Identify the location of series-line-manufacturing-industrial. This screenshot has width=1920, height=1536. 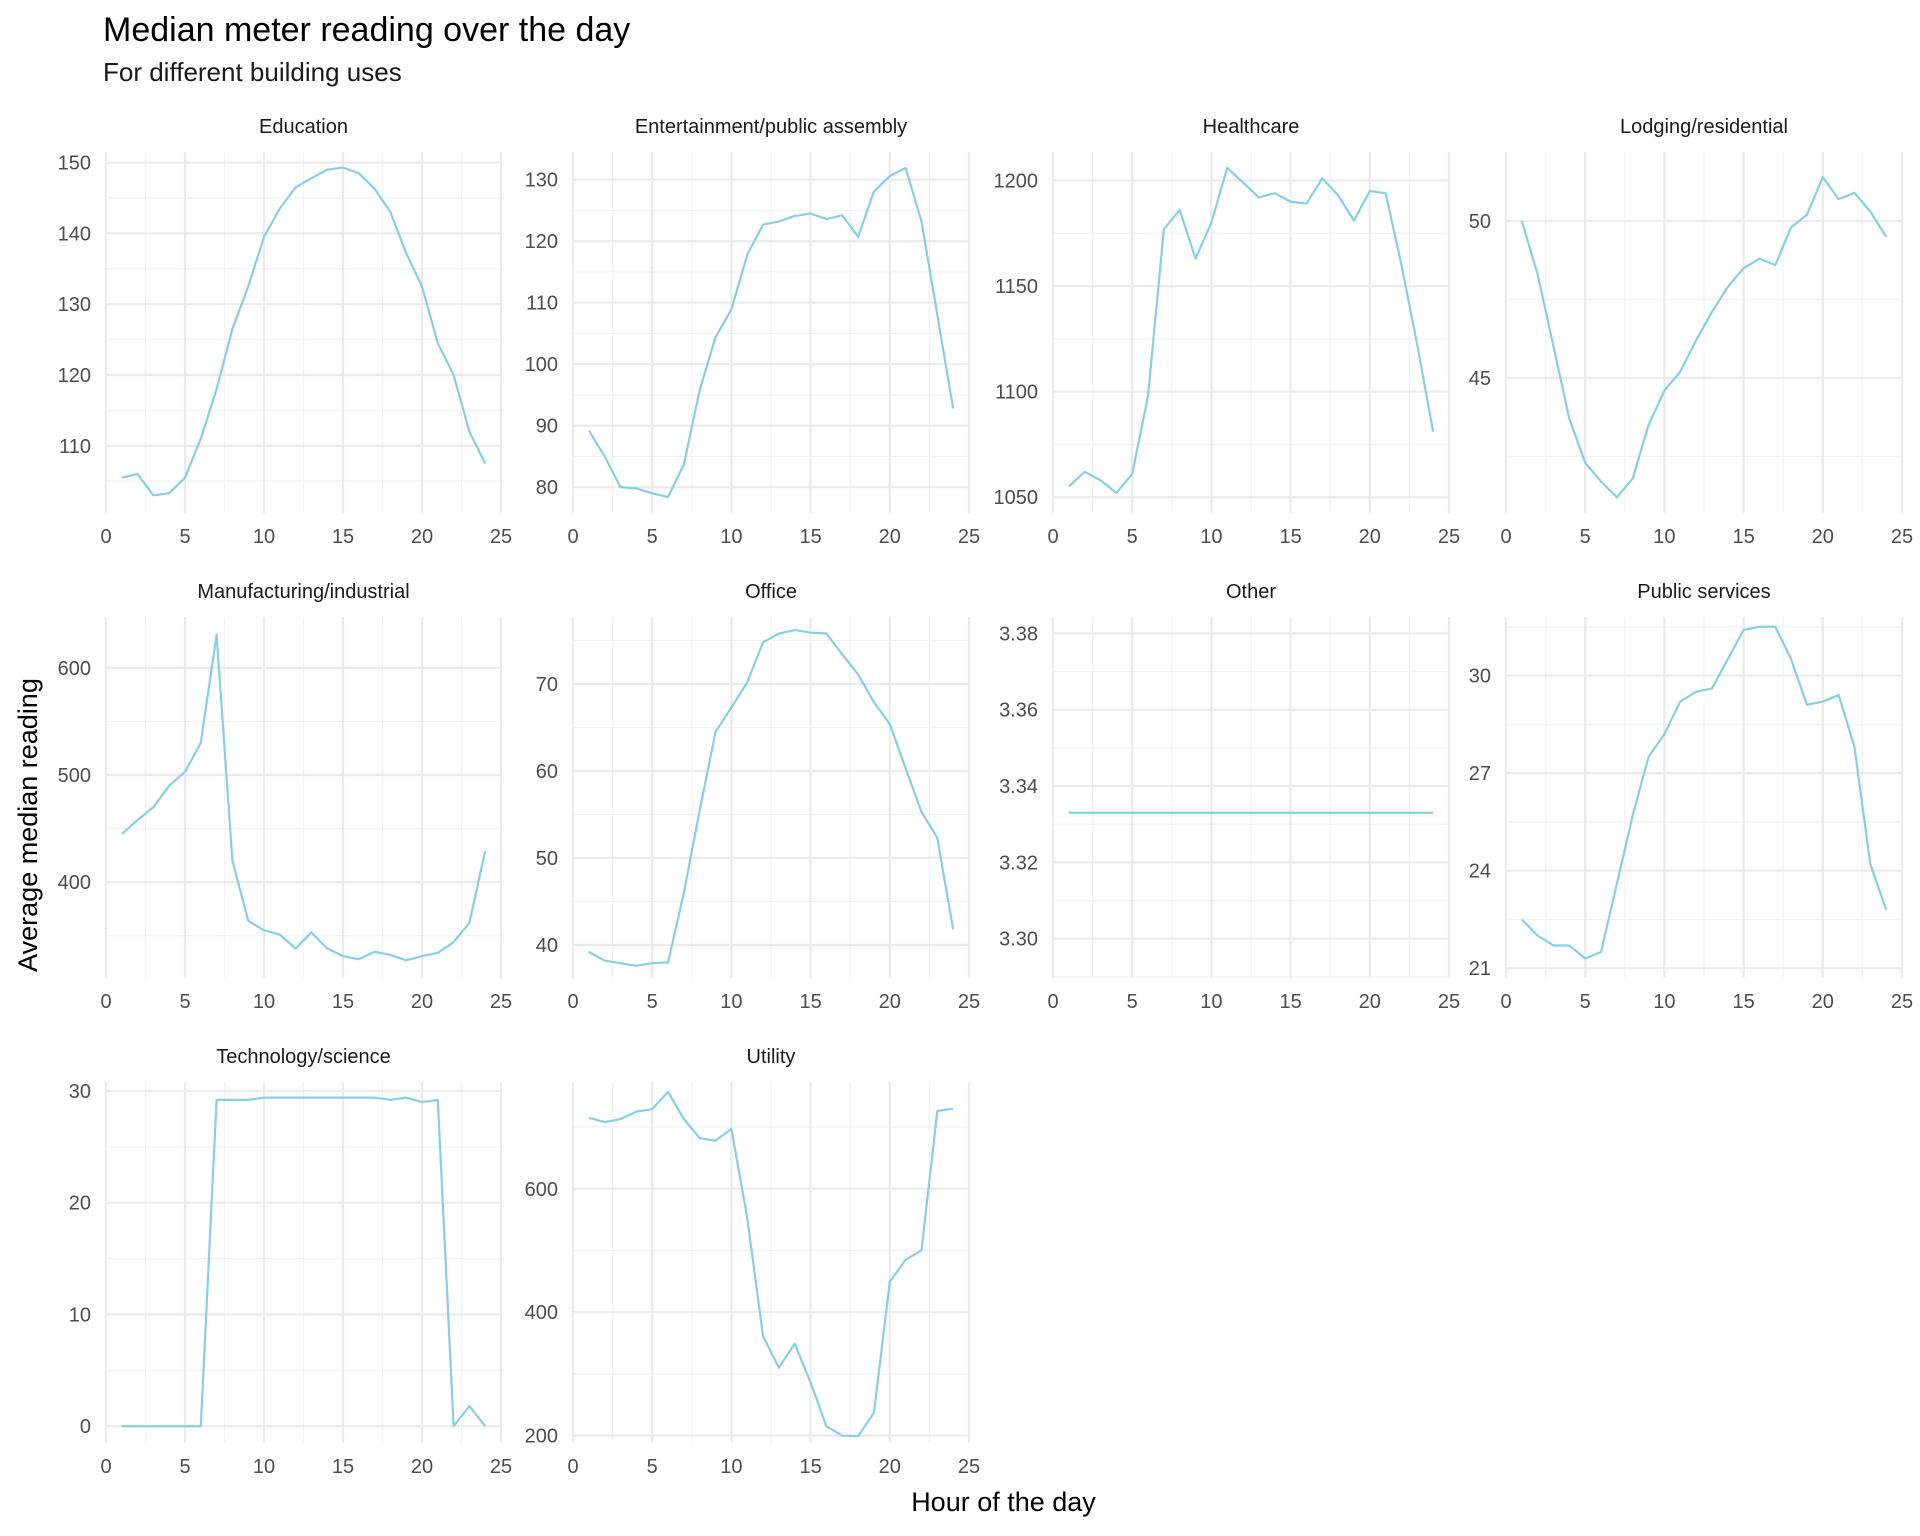
(304, 797).